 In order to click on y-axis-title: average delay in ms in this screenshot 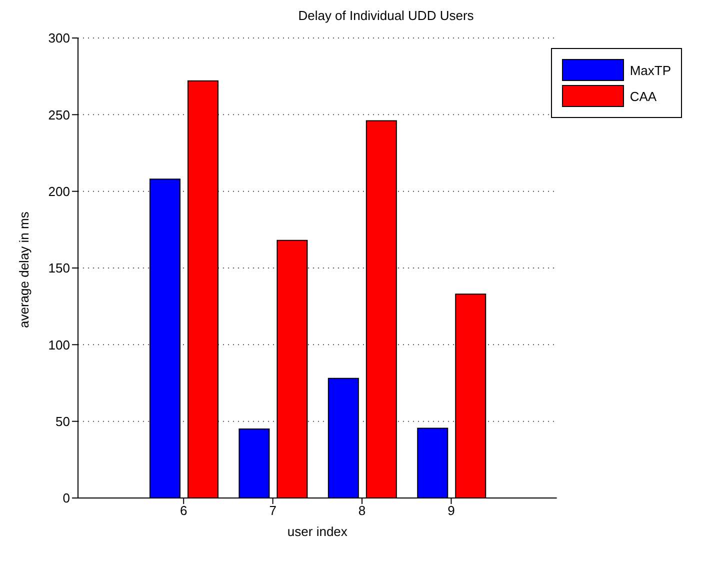, I will do `click(24, 269)`.